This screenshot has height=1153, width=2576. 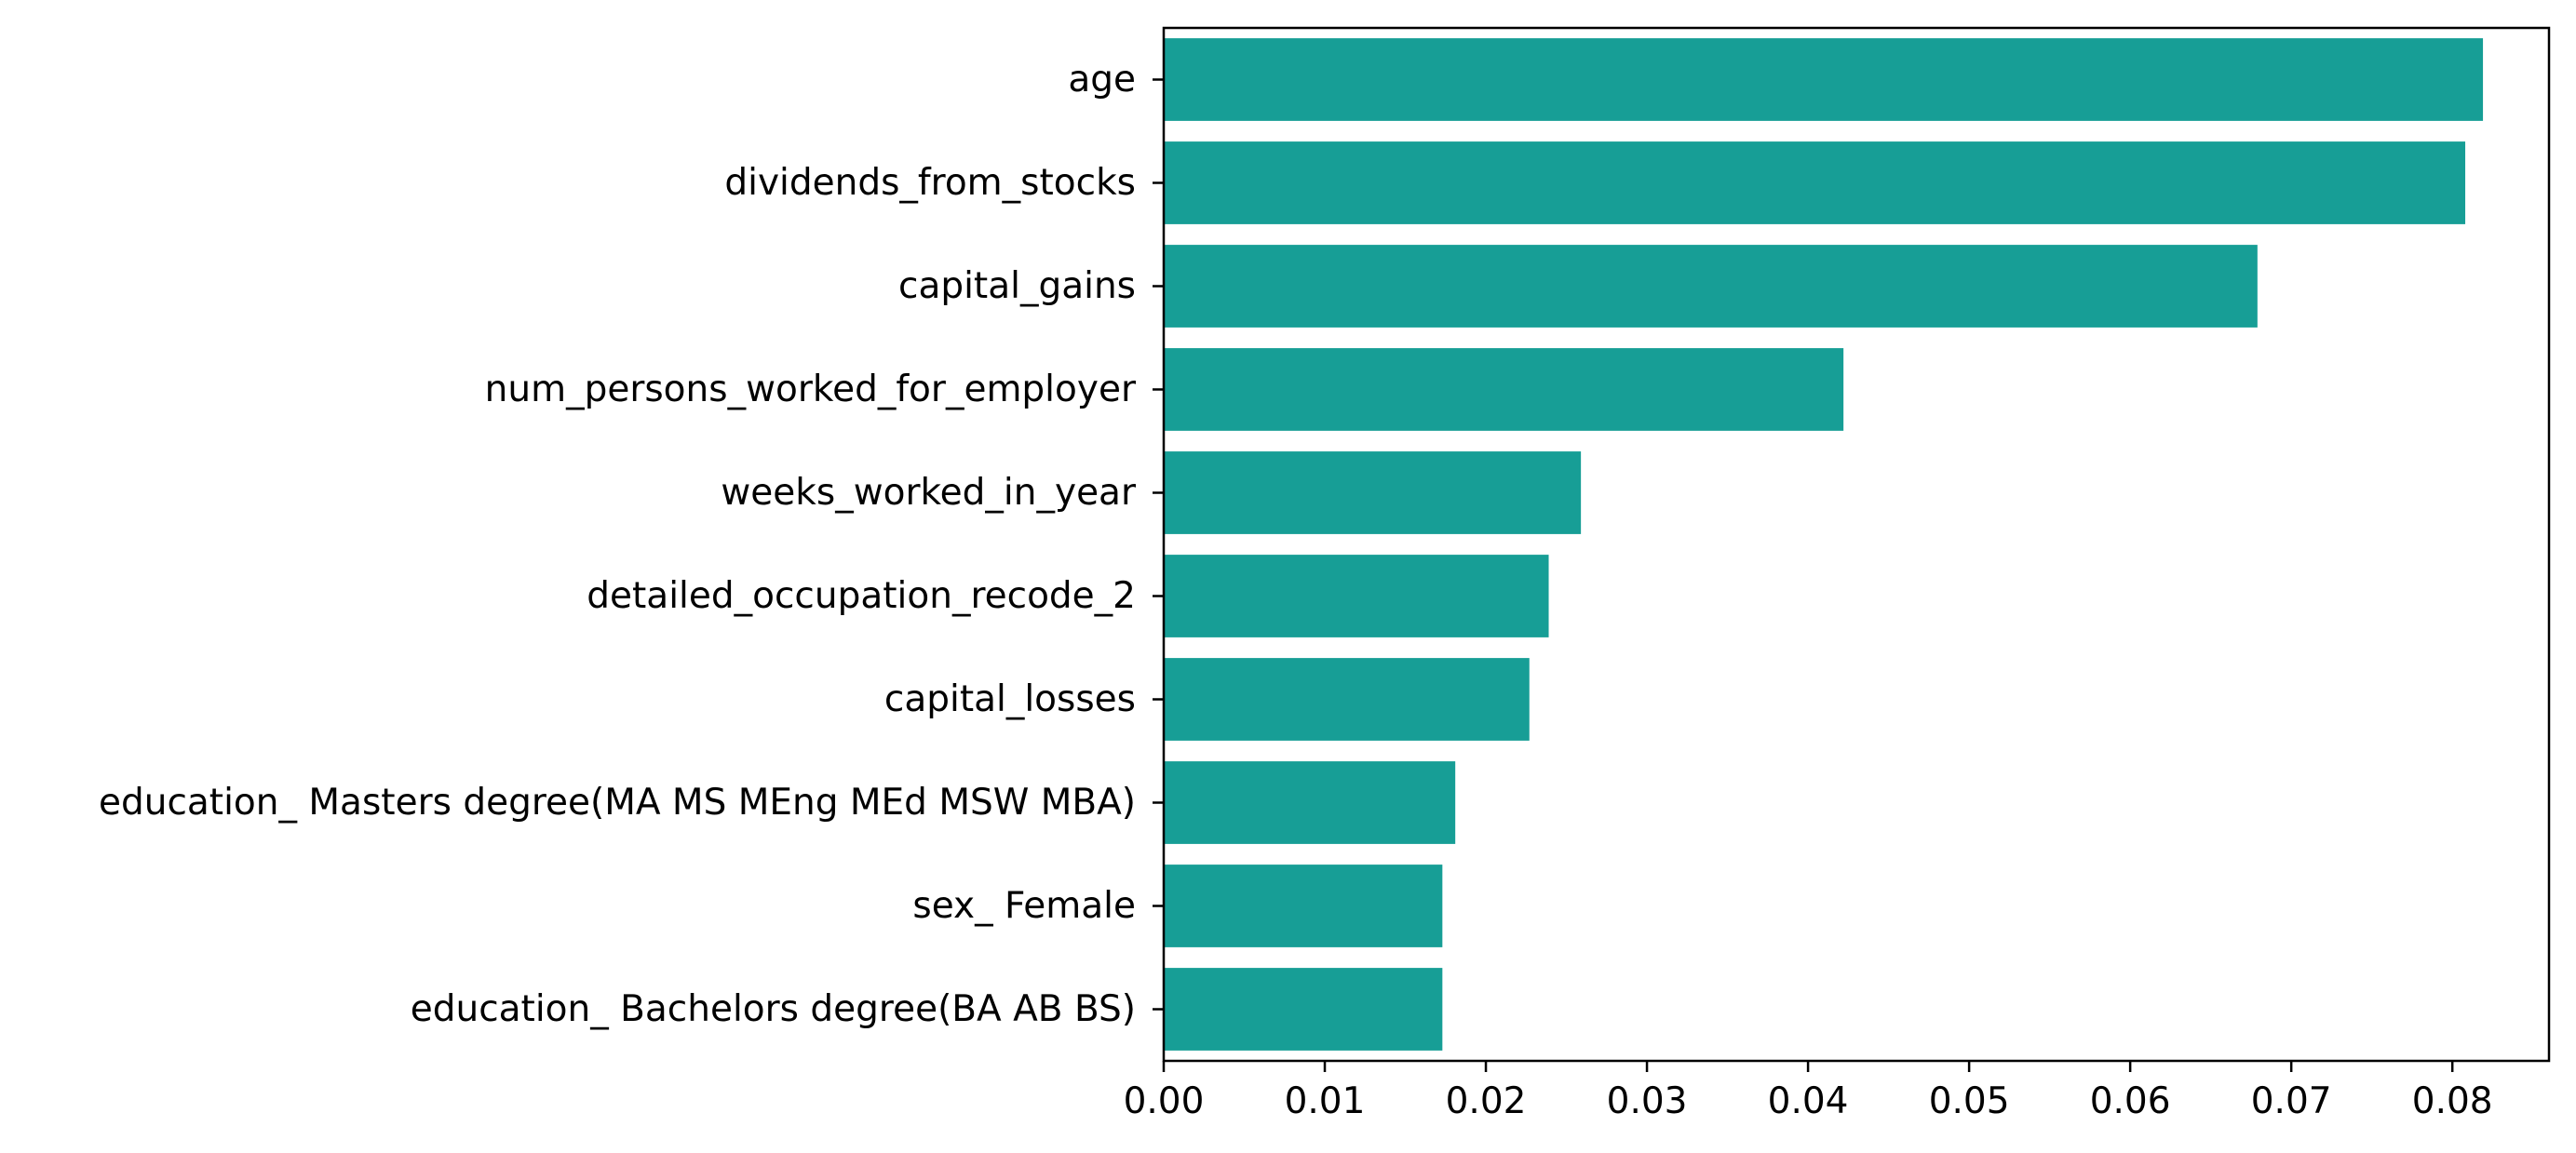 I want to click on y-tick-label: education_ Bachelors degree(BA AB BS), so click(x=773, y=1009).